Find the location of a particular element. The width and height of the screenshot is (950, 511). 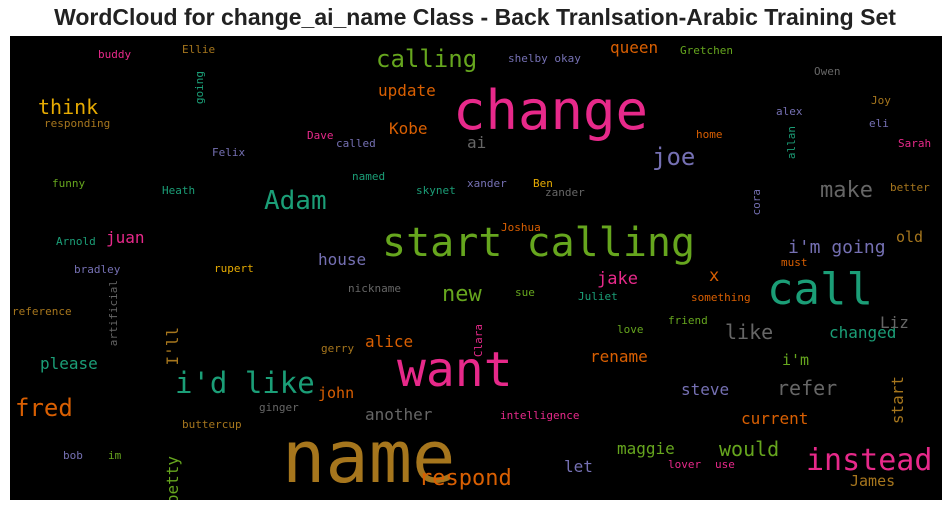

word-8: joe is located at coordinates (674, 157).